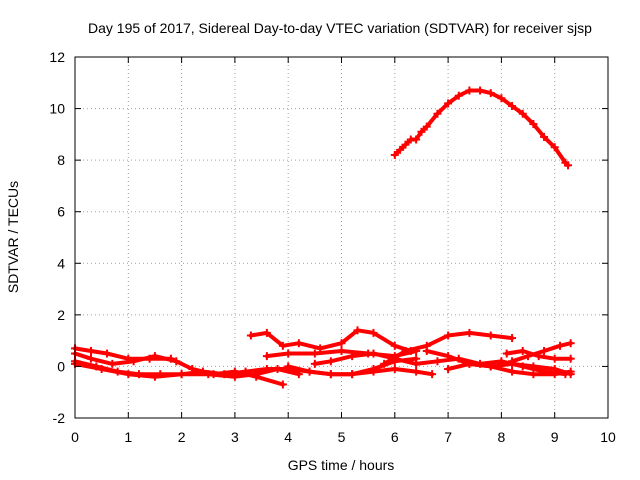  I want to click on x-tick-label: 7, so click(448, 437).